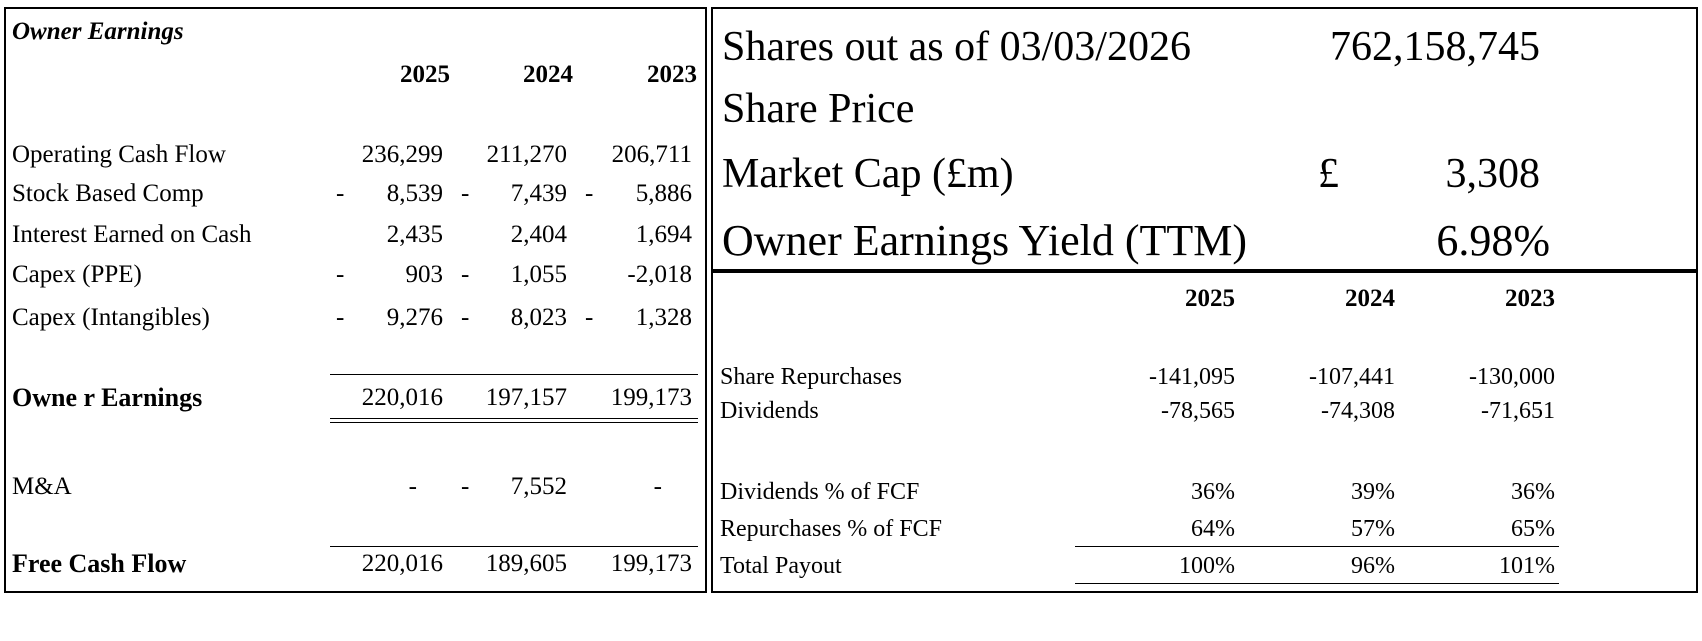  What do you see at coordinates (77, 274) in the screenshot?
I see `oe-row-label: Capex (PPE)` at bounding box center [77, 274].